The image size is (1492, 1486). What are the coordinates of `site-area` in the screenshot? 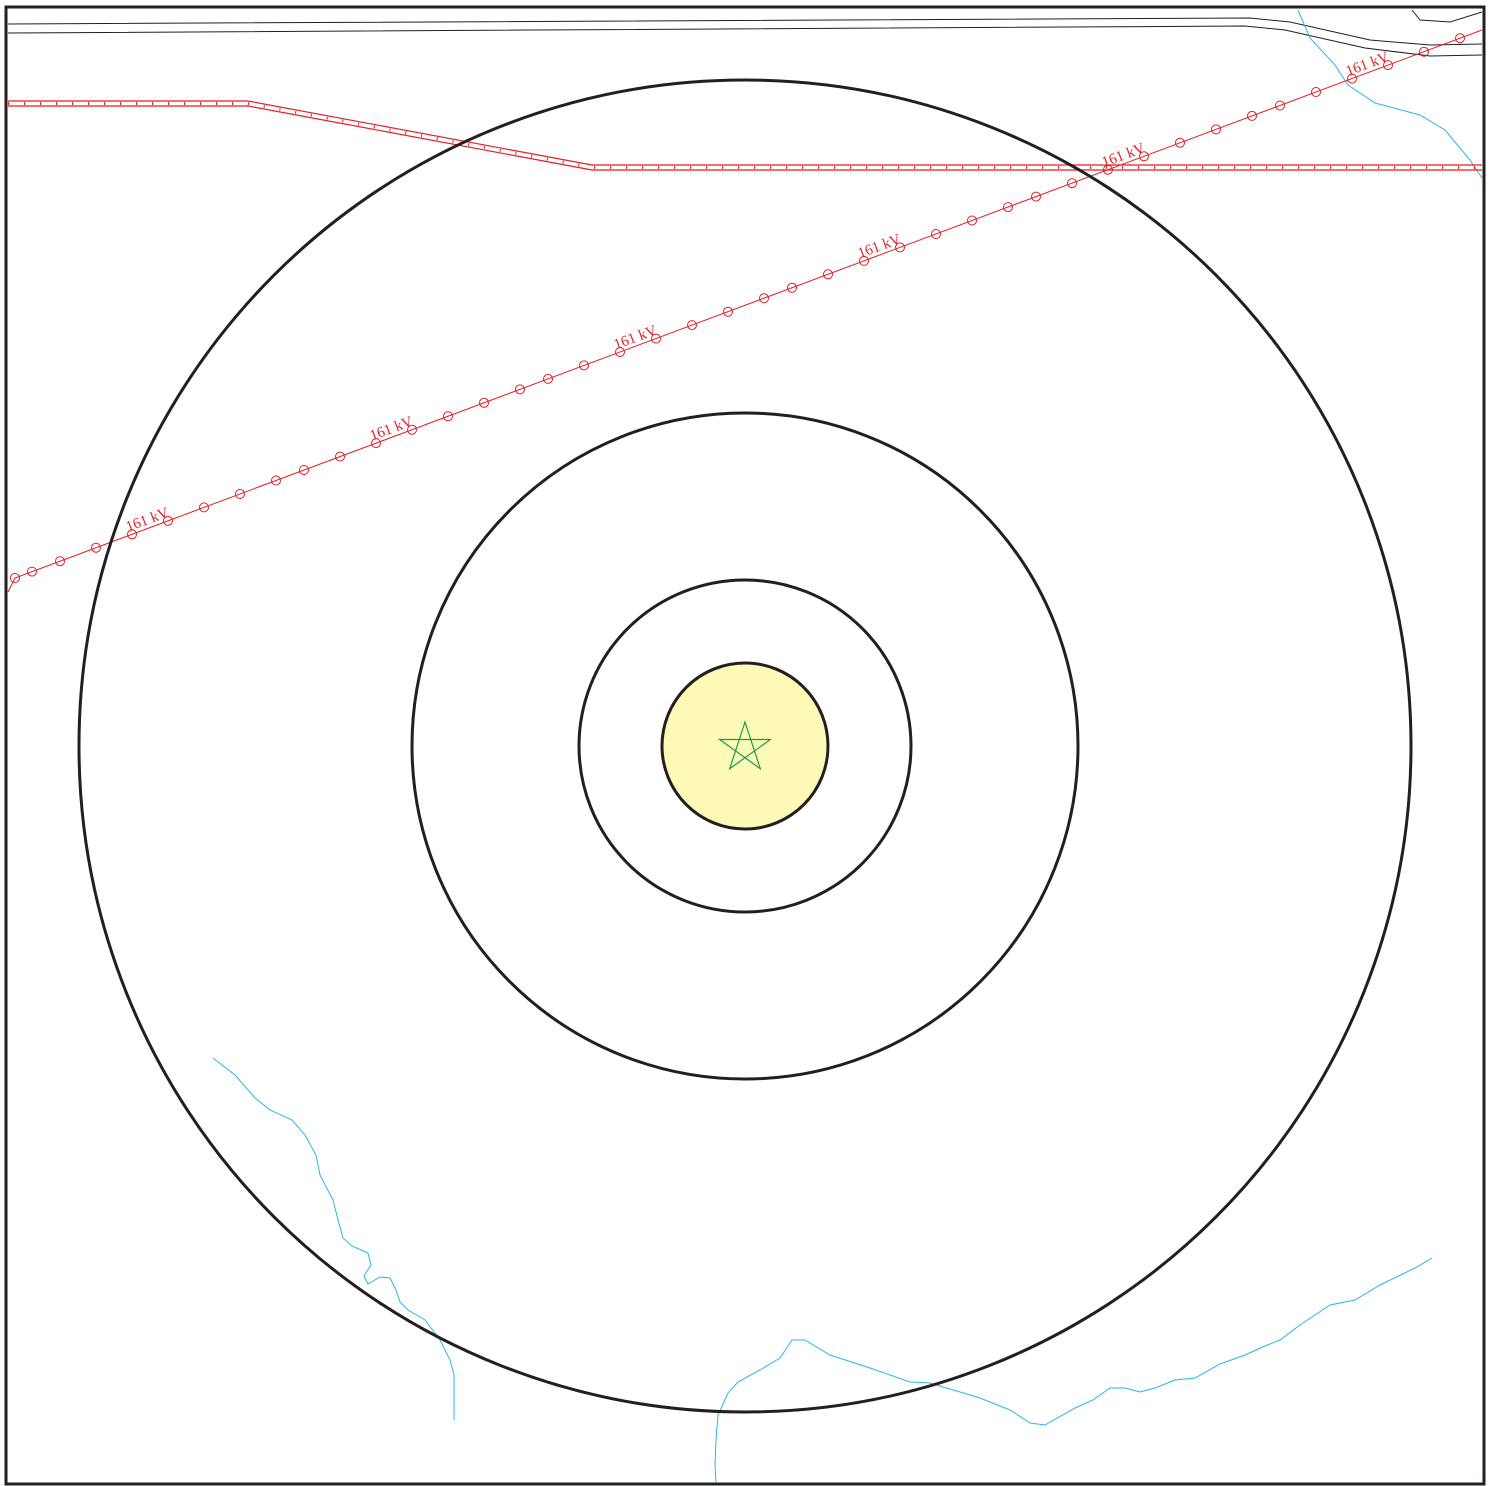 It's located at (745, 746).